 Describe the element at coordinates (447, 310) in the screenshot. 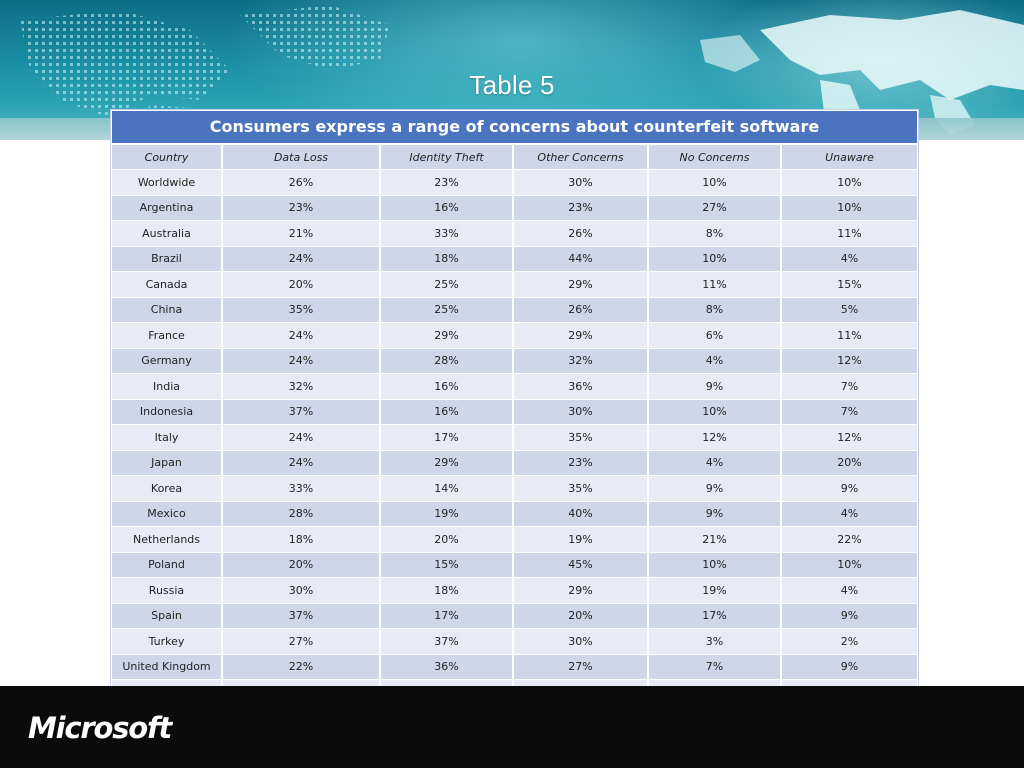

I see `cell-identity-theft: 25%` at that location.